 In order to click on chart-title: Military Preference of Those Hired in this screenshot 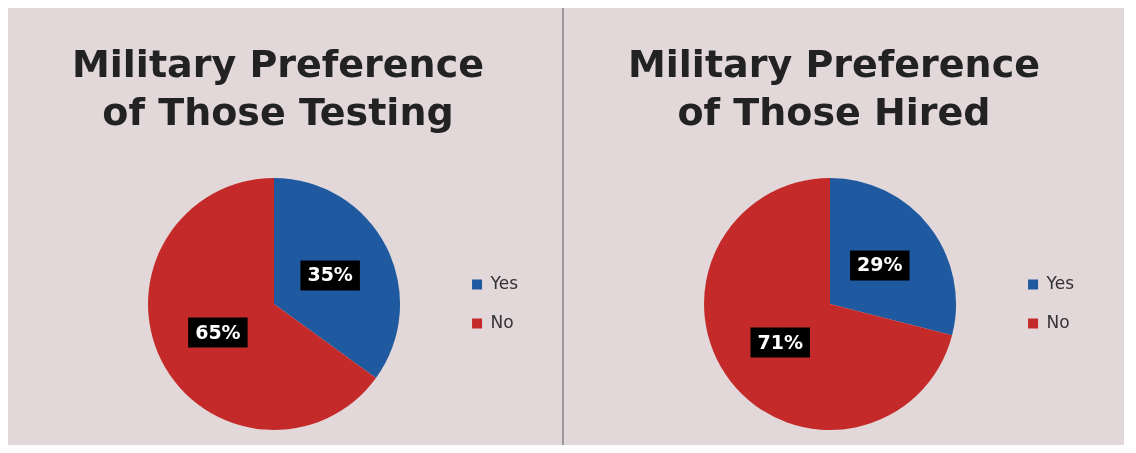, I will do `click(834, 88)`.